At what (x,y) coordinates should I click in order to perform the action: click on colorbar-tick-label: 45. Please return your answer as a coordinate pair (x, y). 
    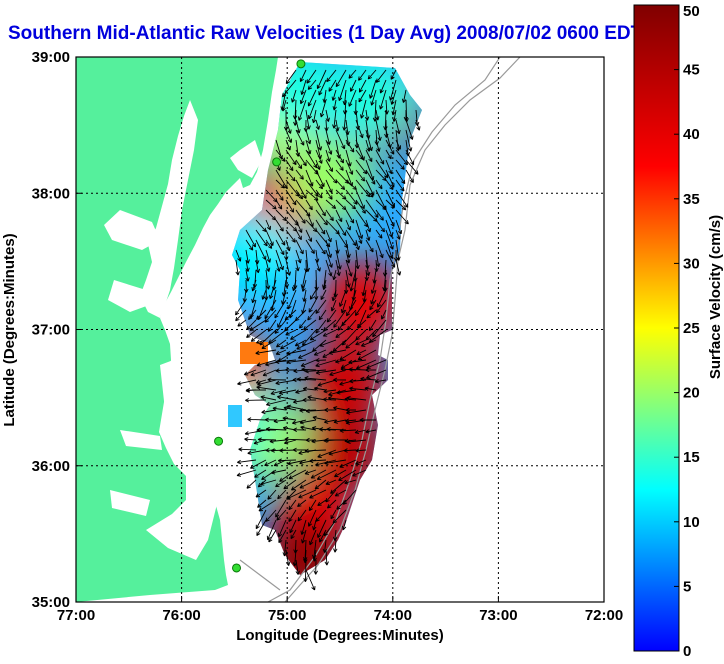
    Looking at the image, I should click on (691, 70).